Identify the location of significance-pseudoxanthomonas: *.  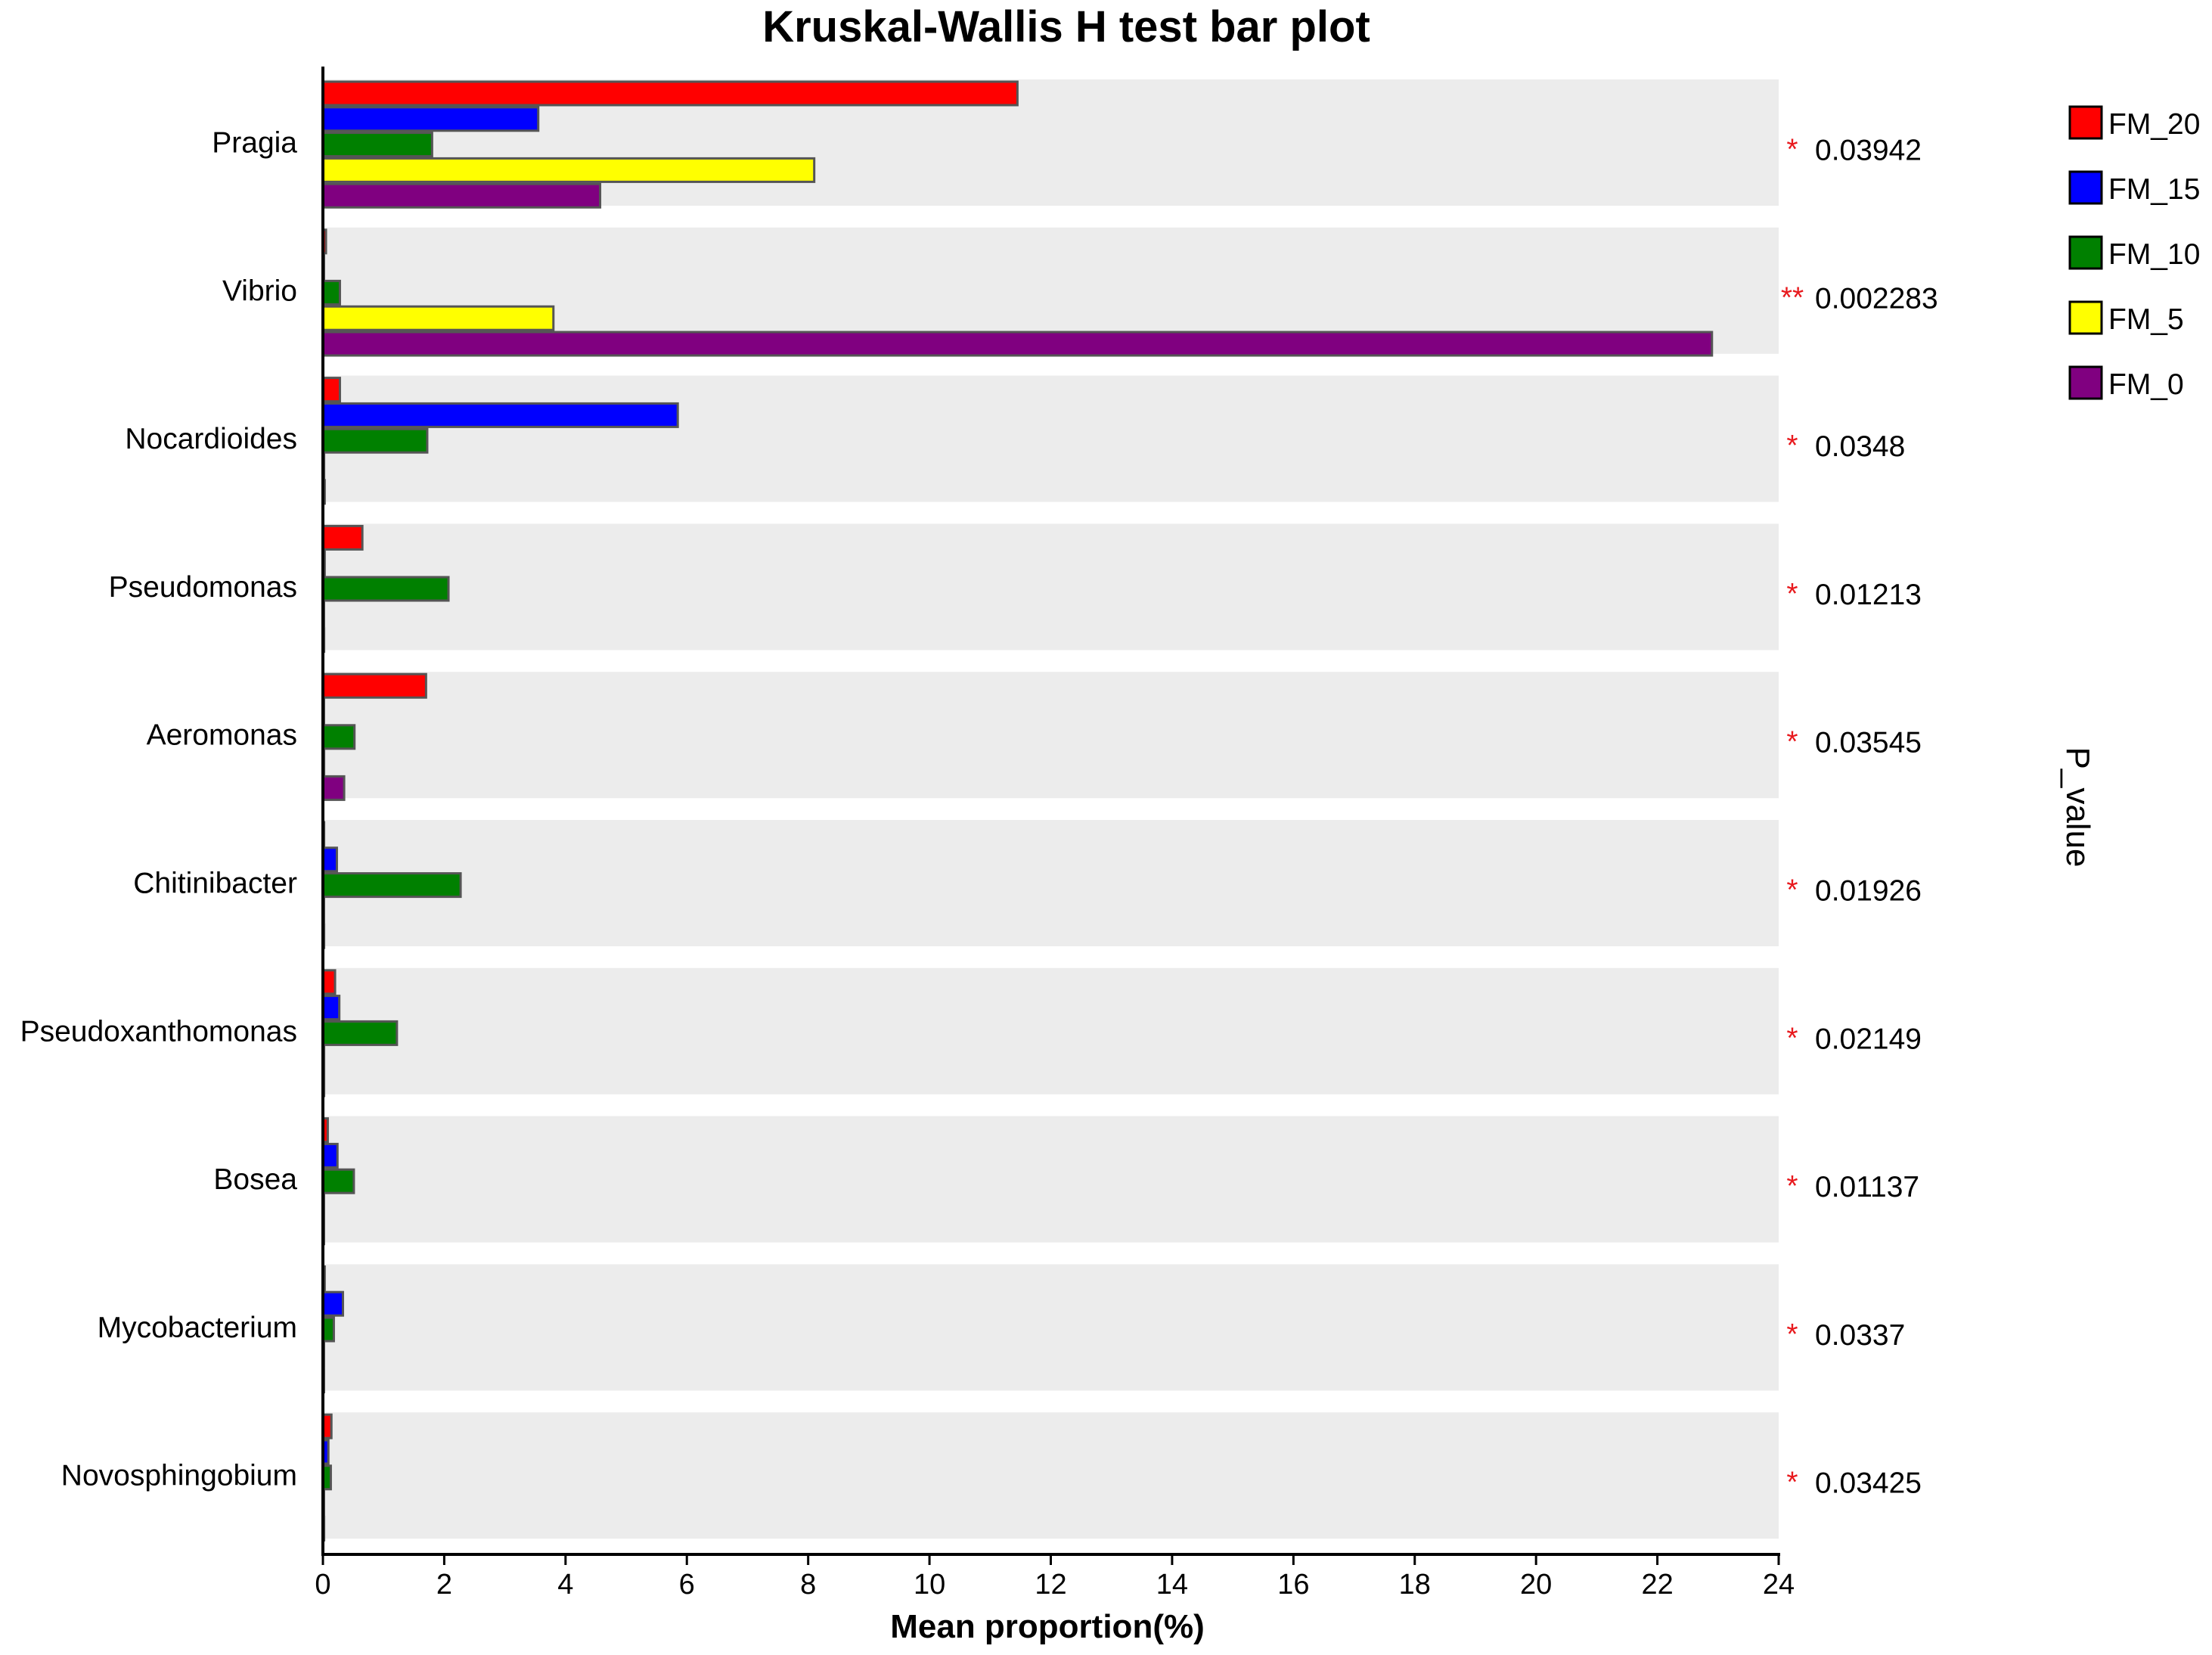
(1792, 1038).